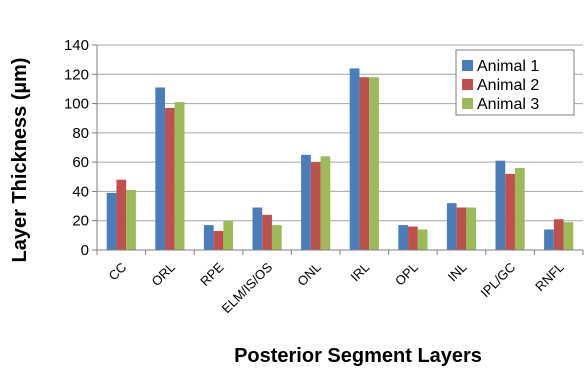 This screenshot has width=587, height=375. Describe the element at coordinates (508, 66) in the screenshot. I see `legend-label: Animal 1` at that location.